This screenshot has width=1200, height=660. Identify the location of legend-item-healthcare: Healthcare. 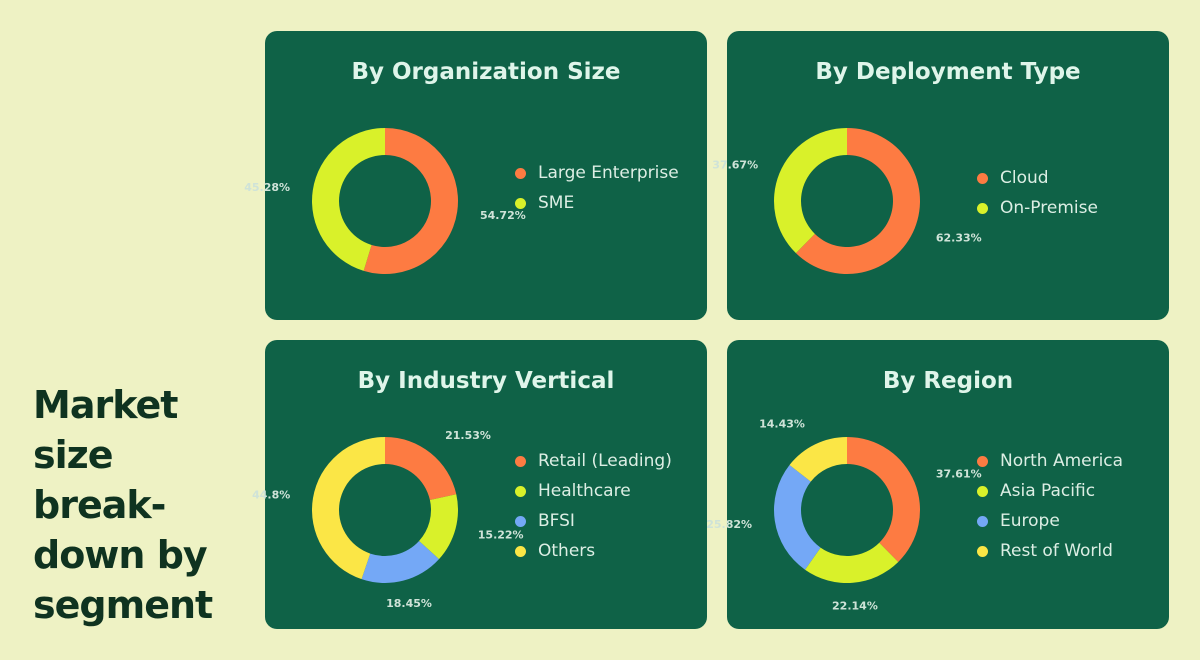
(593, 491).